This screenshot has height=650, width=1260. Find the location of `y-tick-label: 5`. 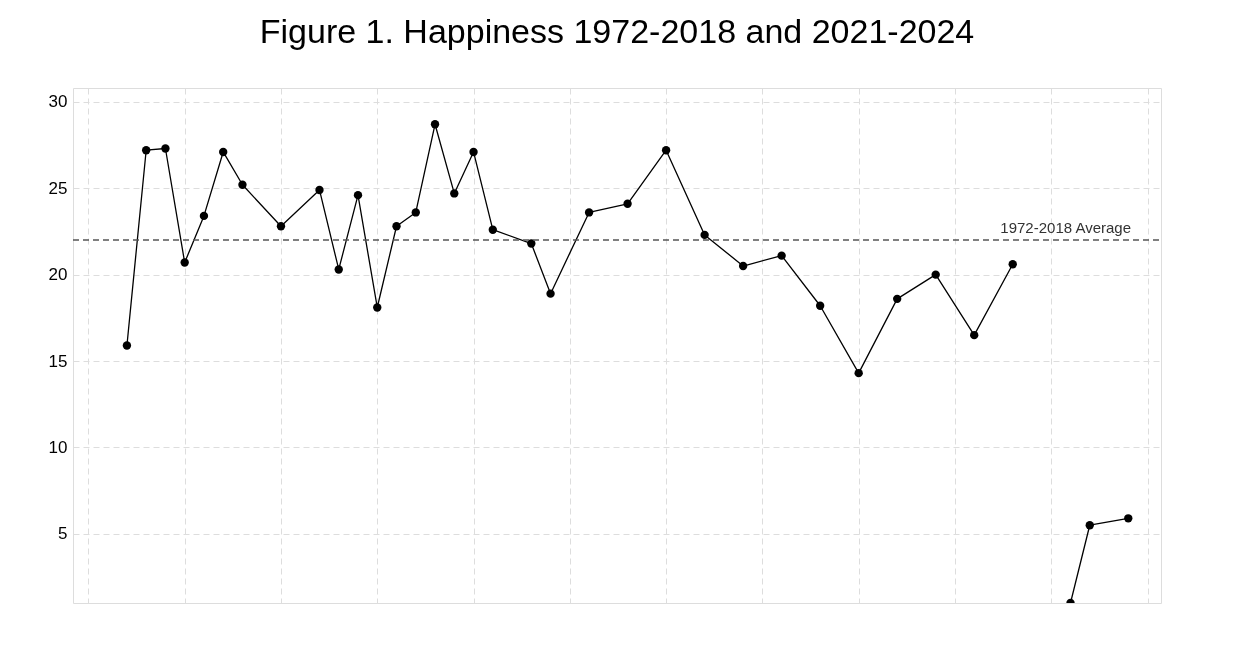

y-tick-label: 5 is located at coordinates (63, 534).